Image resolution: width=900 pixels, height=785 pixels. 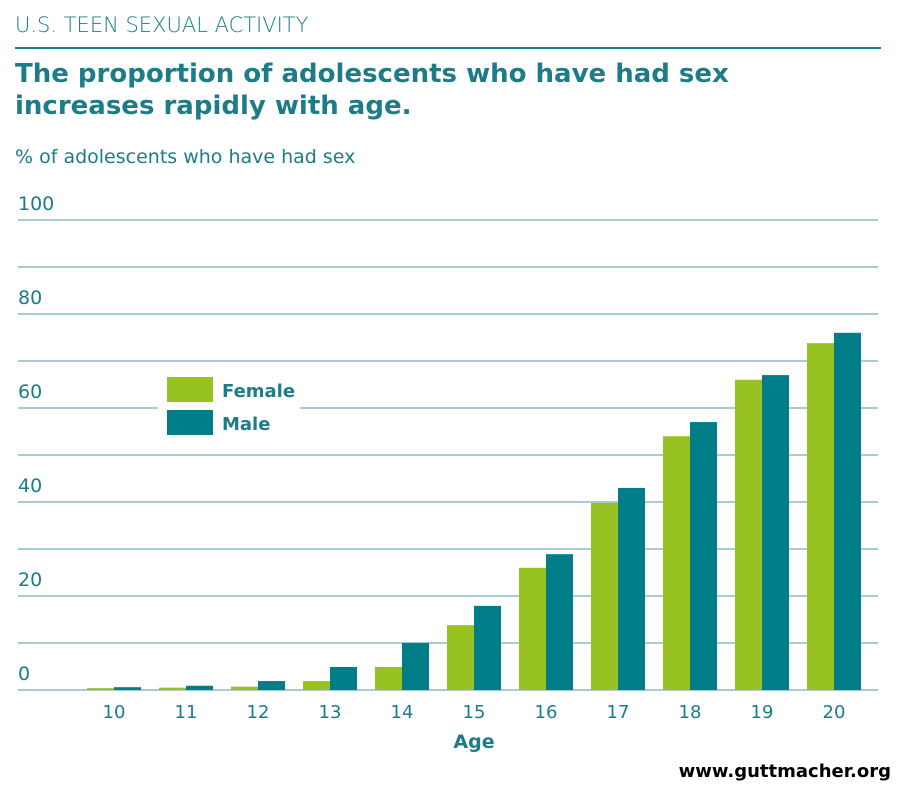 I want to click on x-axis-label: Age, so click(x=473, y=742).